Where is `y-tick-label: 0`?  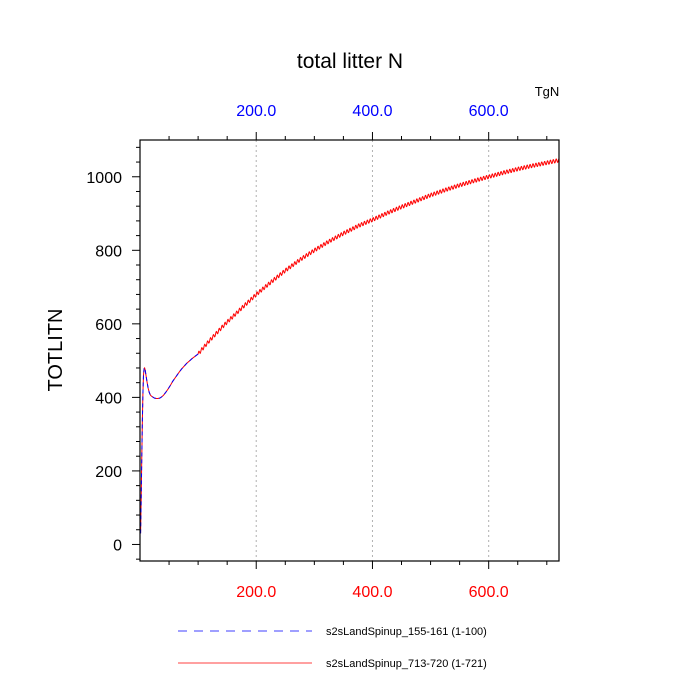
y-tick-label: 0 is located at coordinates (117, 545).